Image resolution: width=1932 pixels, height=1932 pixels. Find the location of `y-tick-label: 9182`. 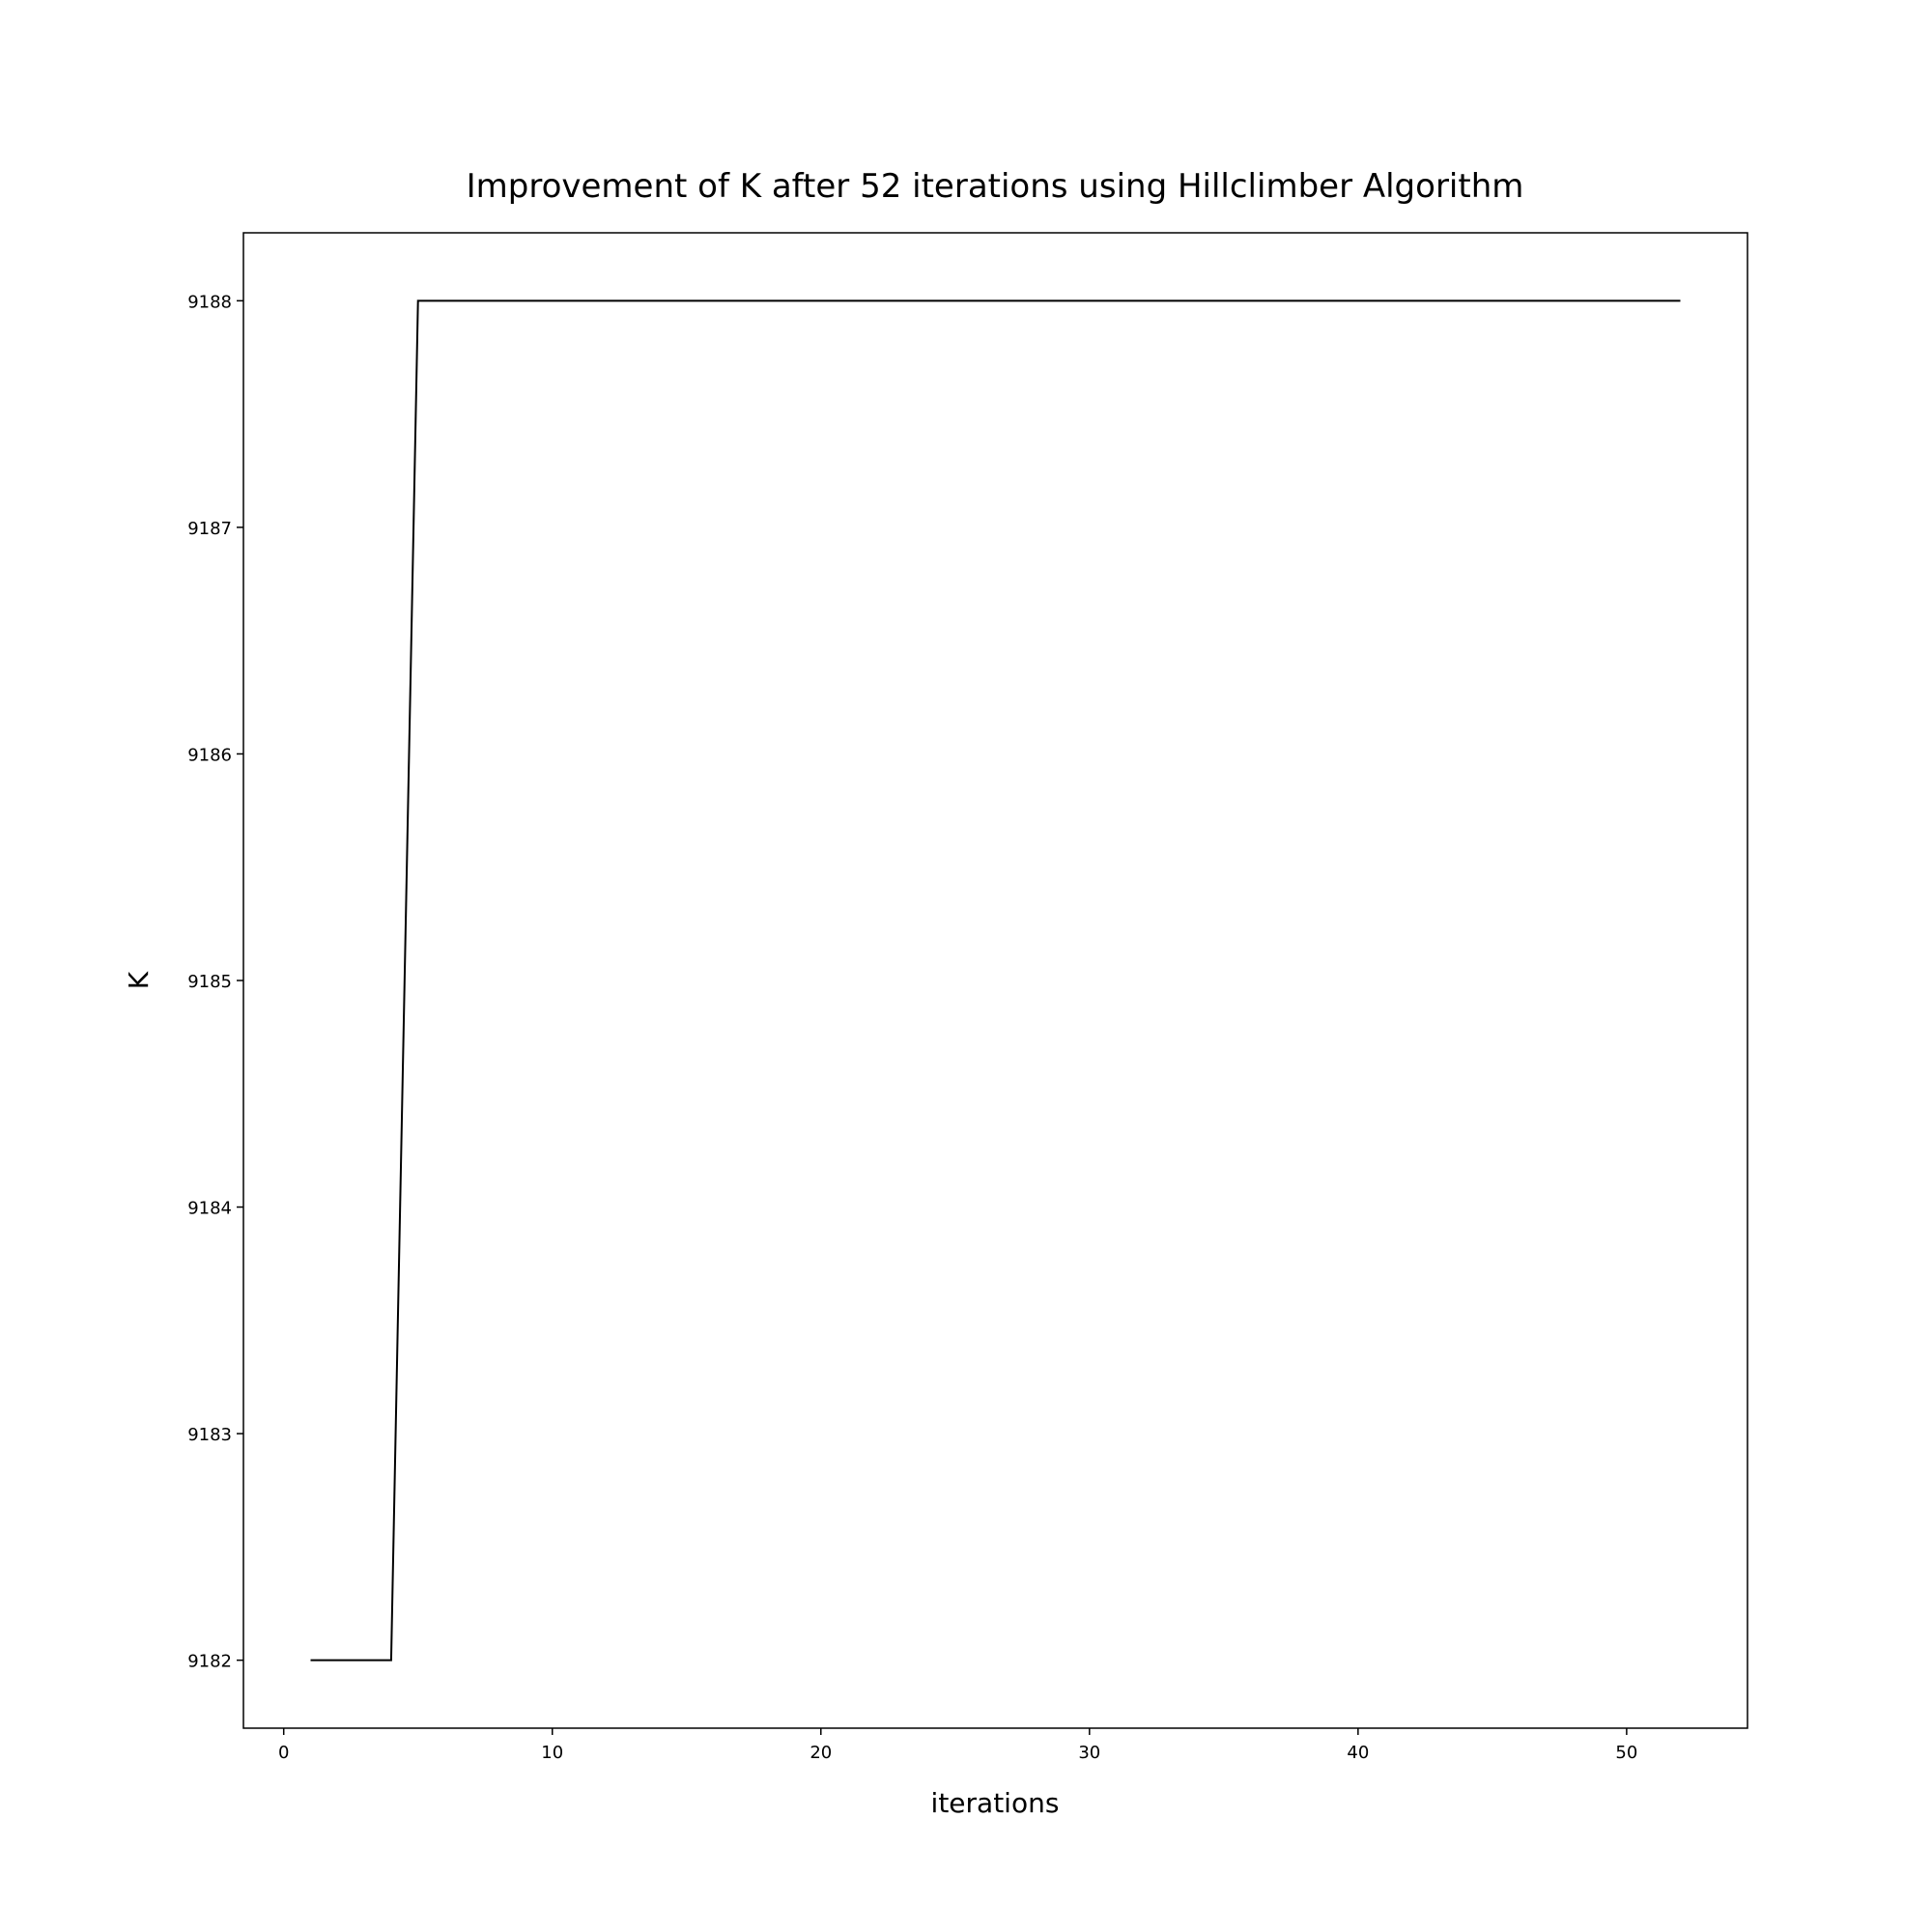

y-tick-label: 9182 is located at coordinates (209, 1662).